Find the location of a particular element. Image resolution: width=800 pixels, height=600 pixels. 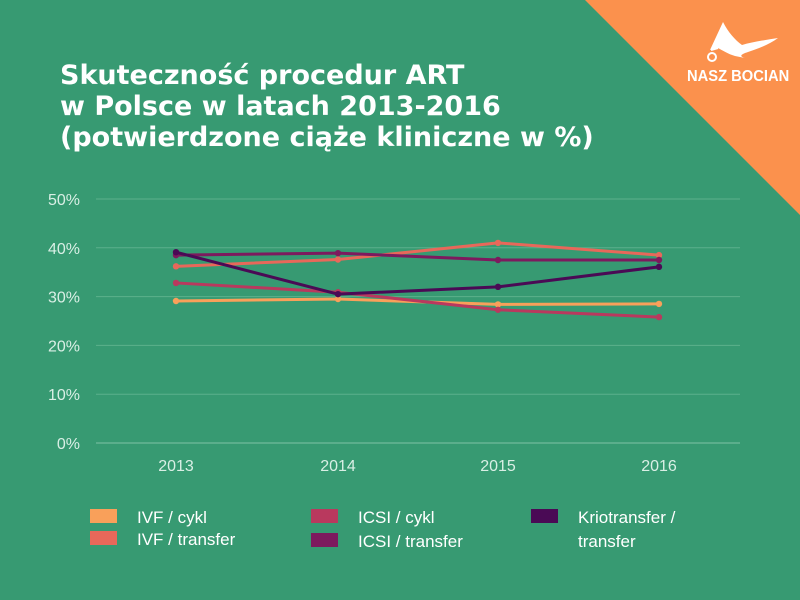

legend-item: ICSI / transfer is located at coordinates (387, 542).